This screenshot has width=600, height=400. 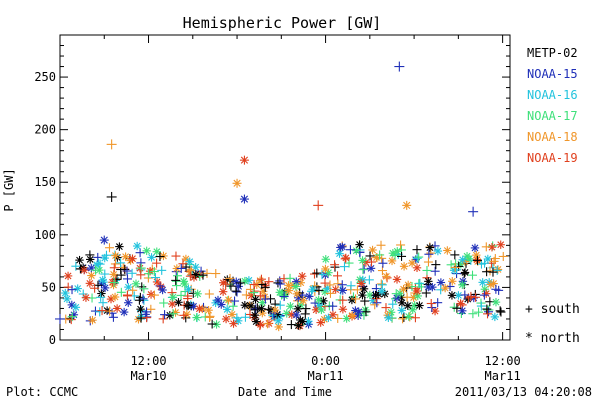 I want to click on legend-entry: NOAA-15, so click(x=552, y=74).